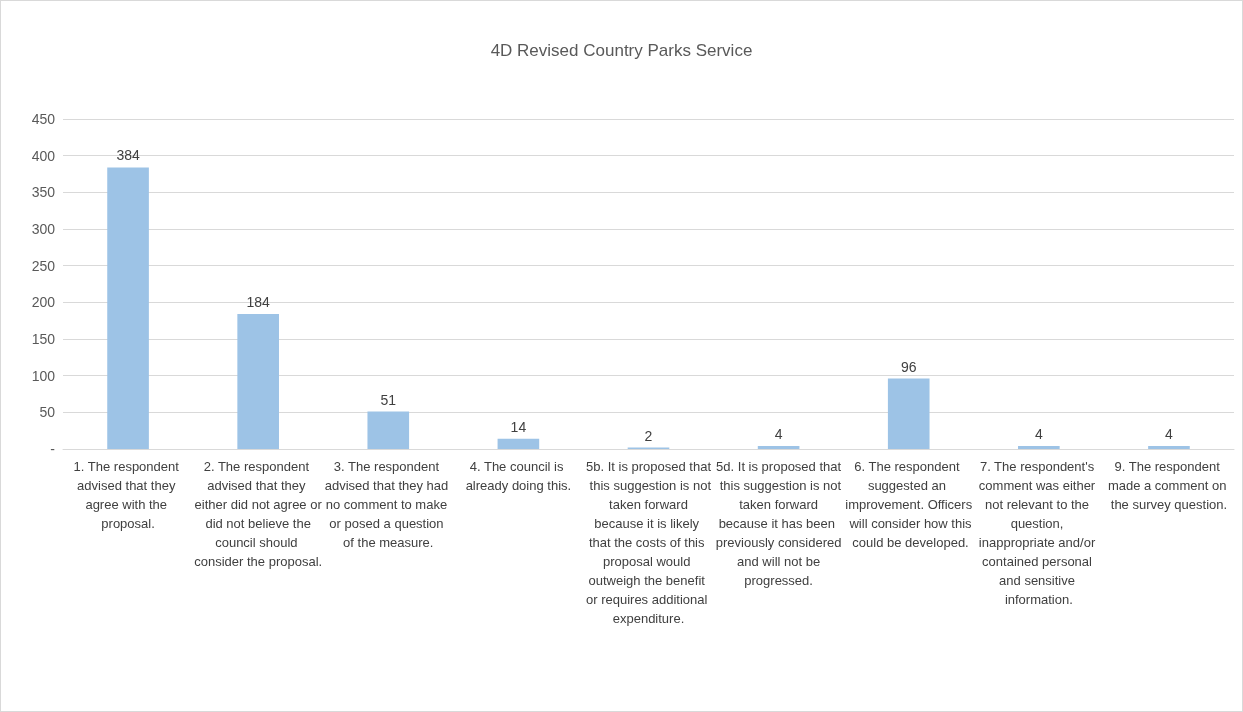  I want to click on data-label: 14, so click(518, 426).